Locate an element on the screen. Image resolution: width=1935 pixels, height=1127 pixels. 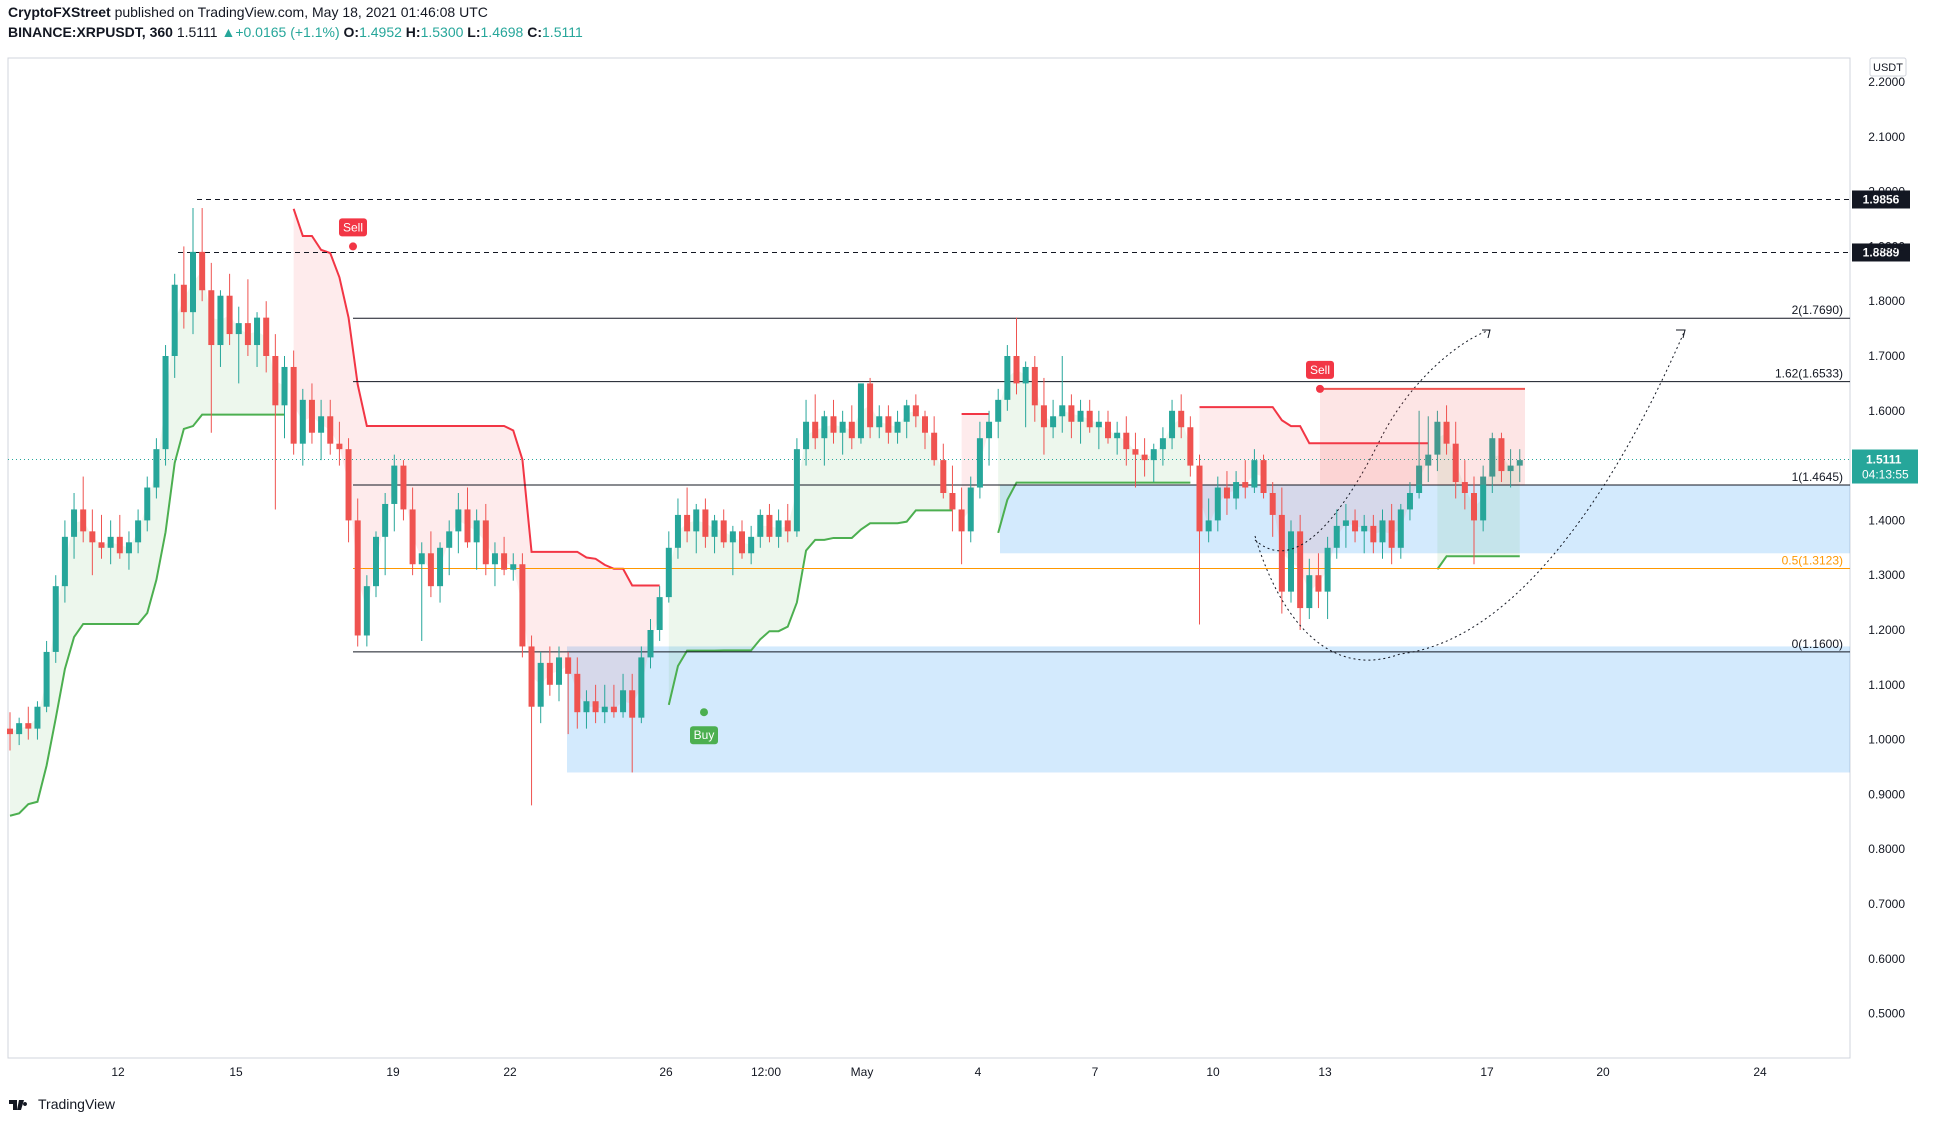
fib-level-label: 0.5(1.3123) is located at coordinates (1812, 560).